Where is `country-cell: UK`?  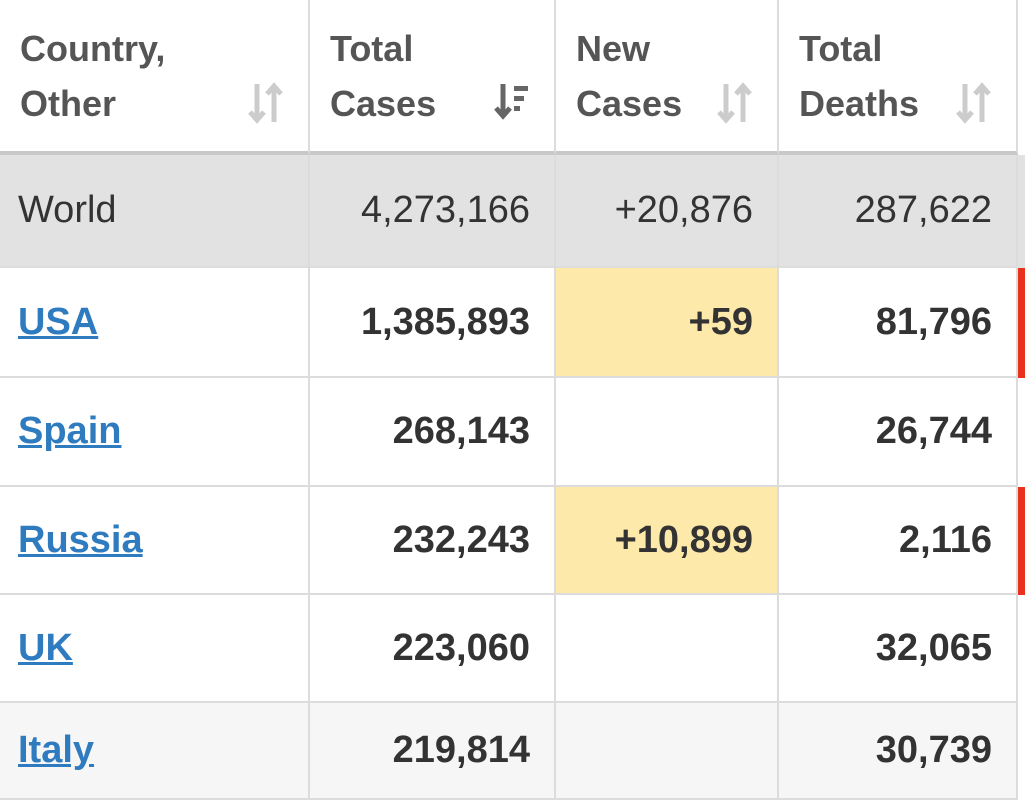
country-cell: UK is located at coordinates (155, 649).